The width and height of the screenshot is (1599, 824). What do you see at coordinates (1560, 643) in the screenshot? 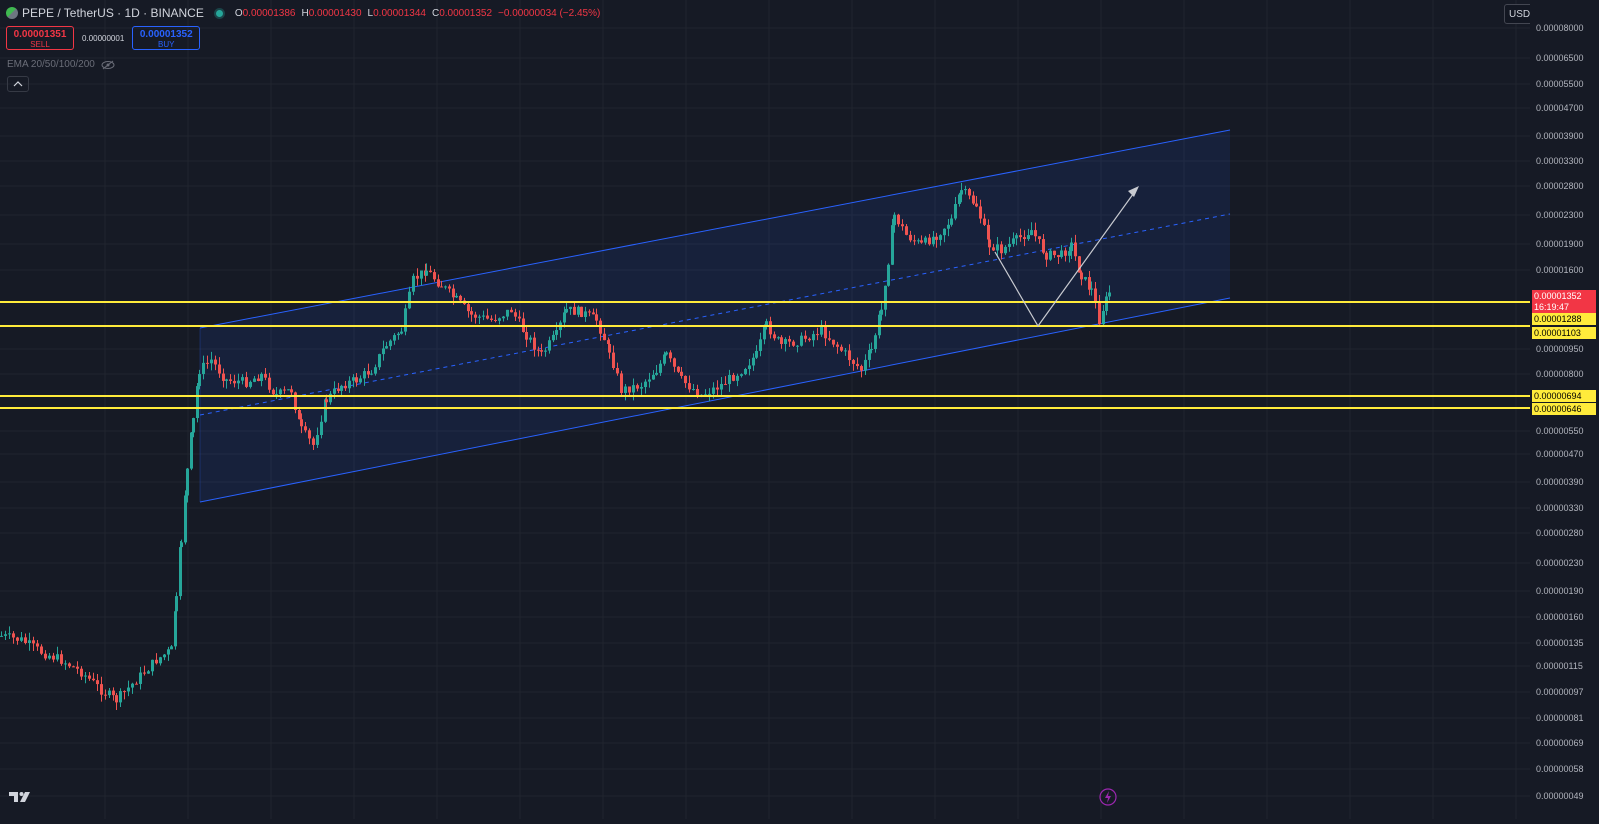
I see `price-axis-tick: 0.00000135` at bounding box center [1560, 643].